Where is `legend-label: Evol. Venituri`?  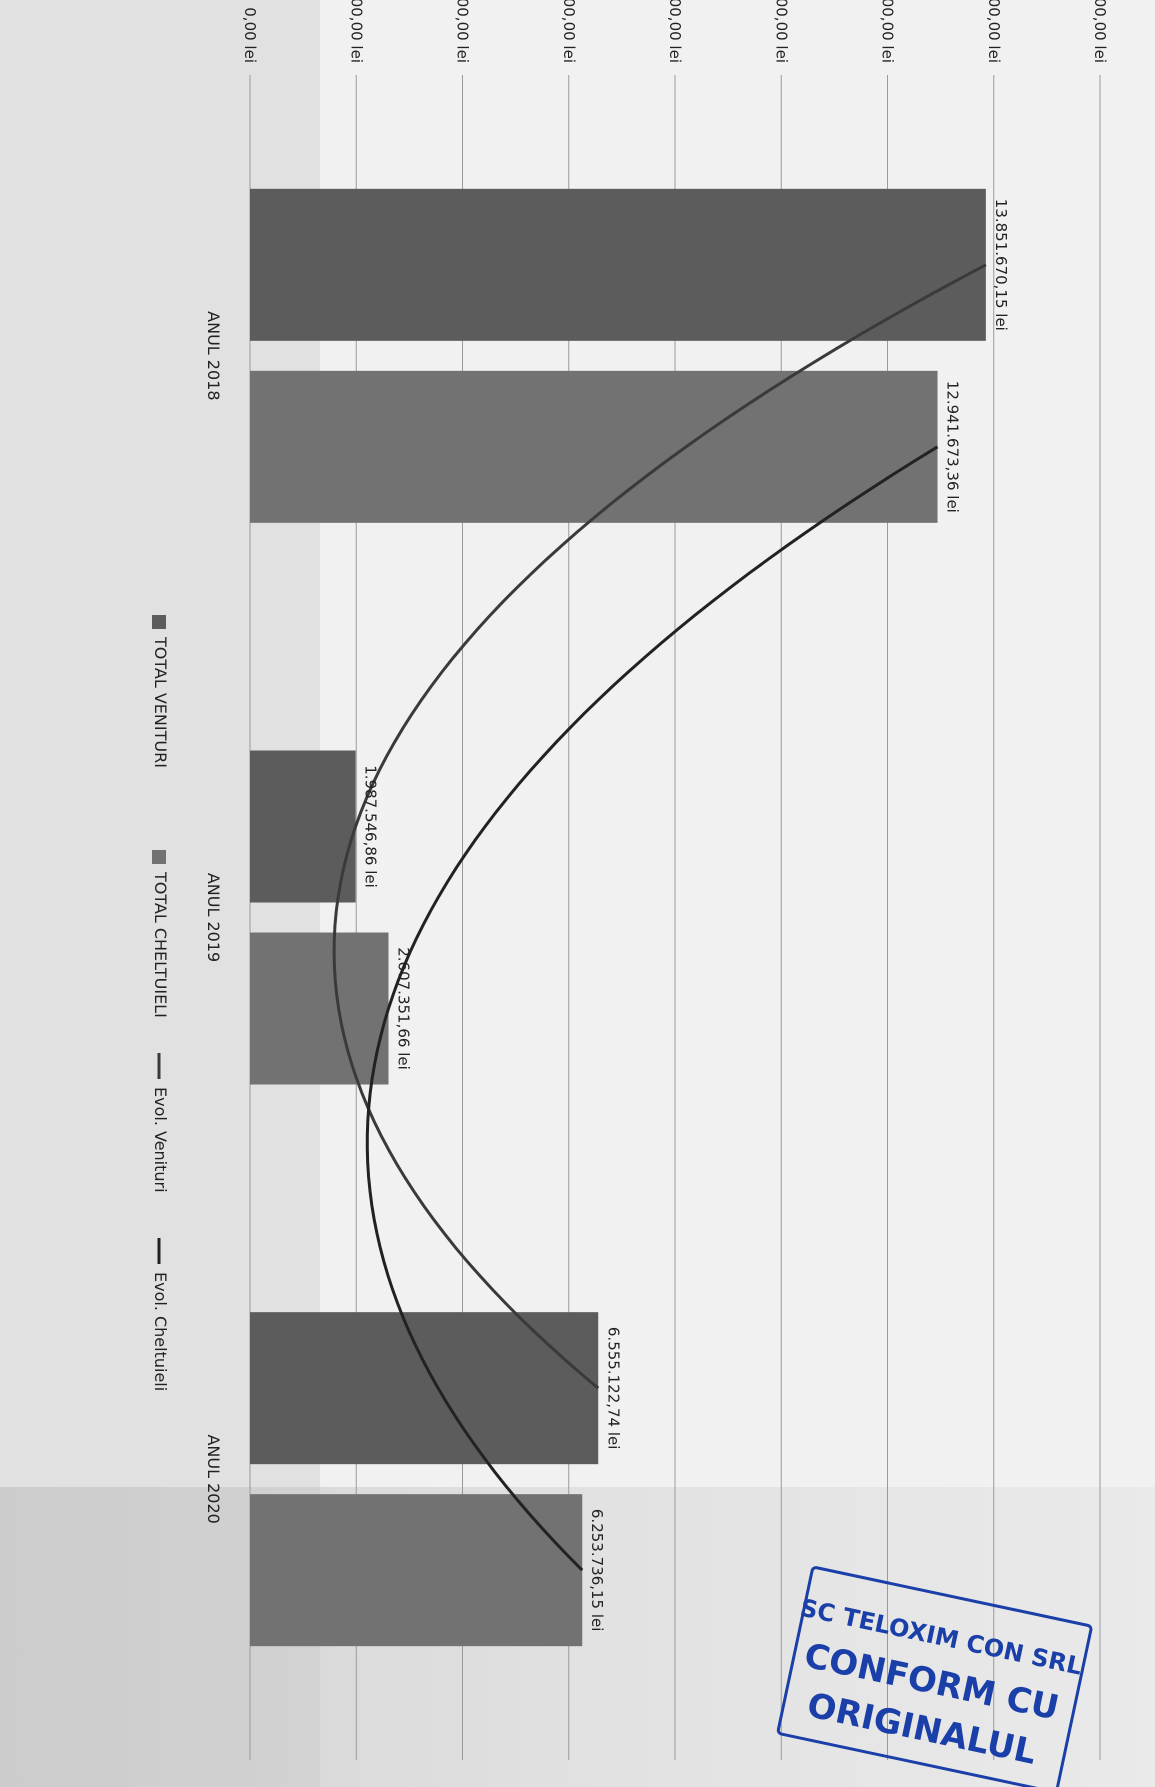 legend-label: Evol. Venituri is located at coordinates (160, 1140).